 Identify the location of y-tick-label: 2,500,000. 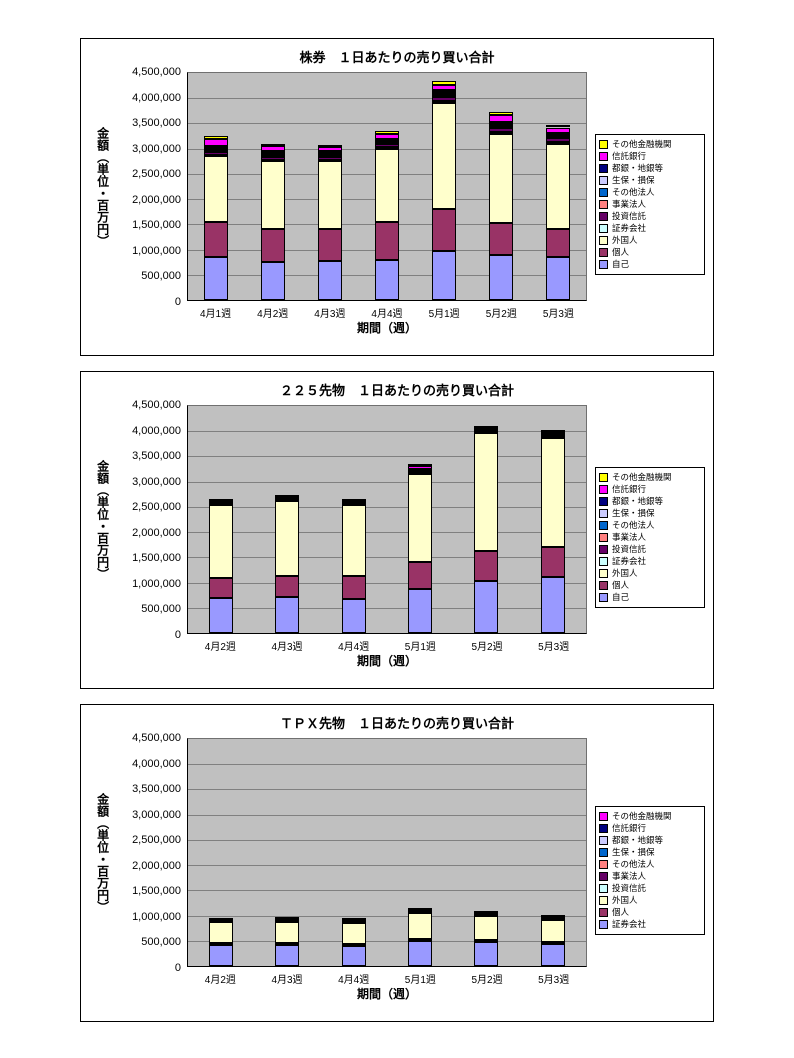
(156, 840).